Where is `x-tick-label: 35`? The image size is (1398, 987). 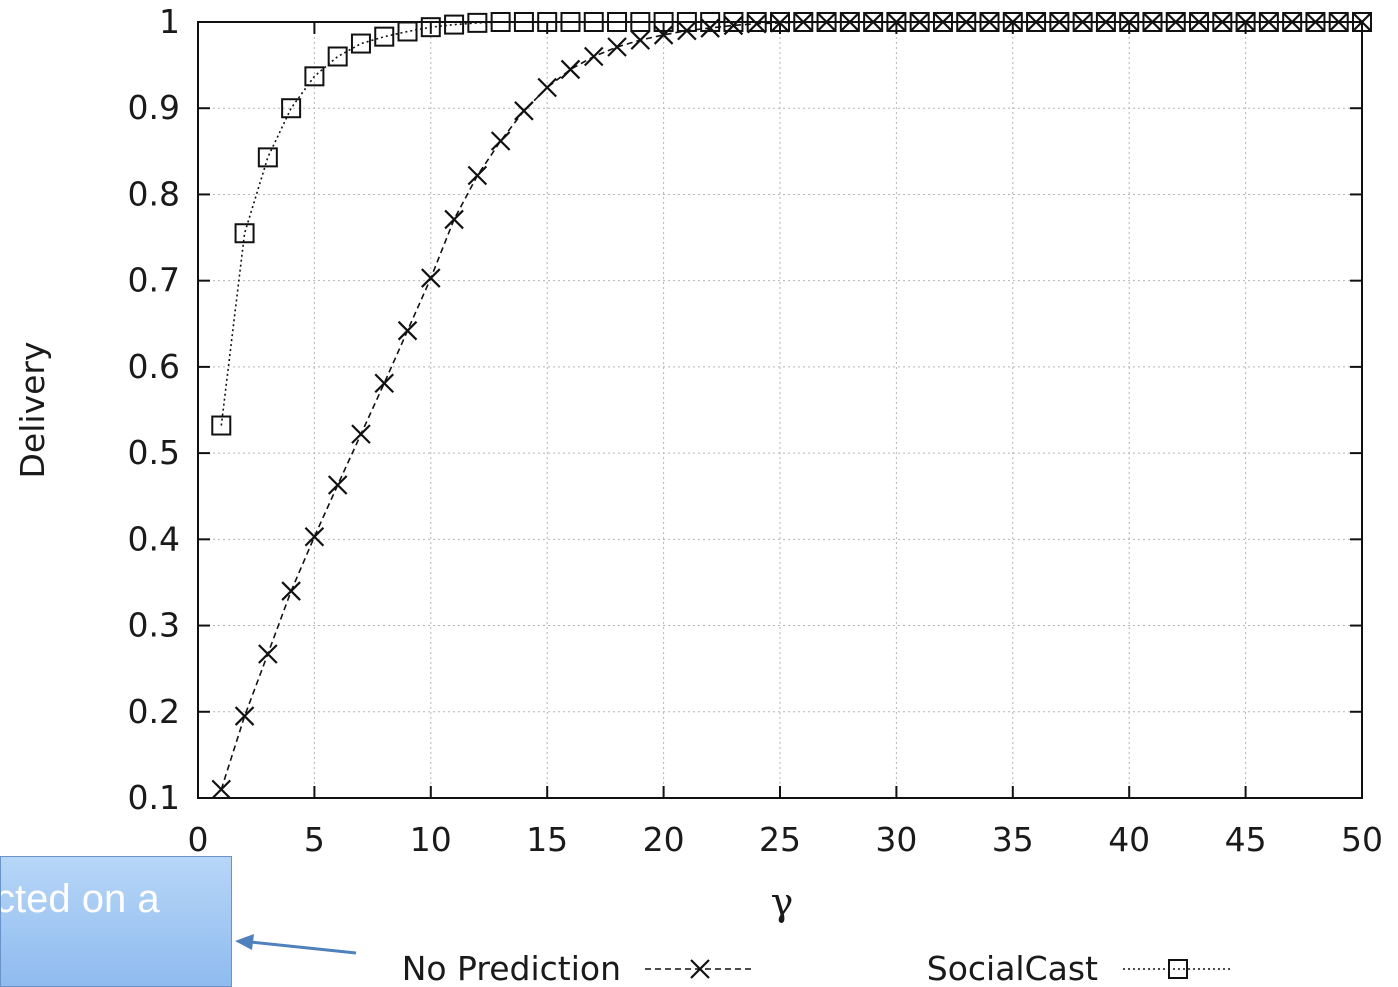 x-tick-label: 35 is located at coordinates (1013, 839).